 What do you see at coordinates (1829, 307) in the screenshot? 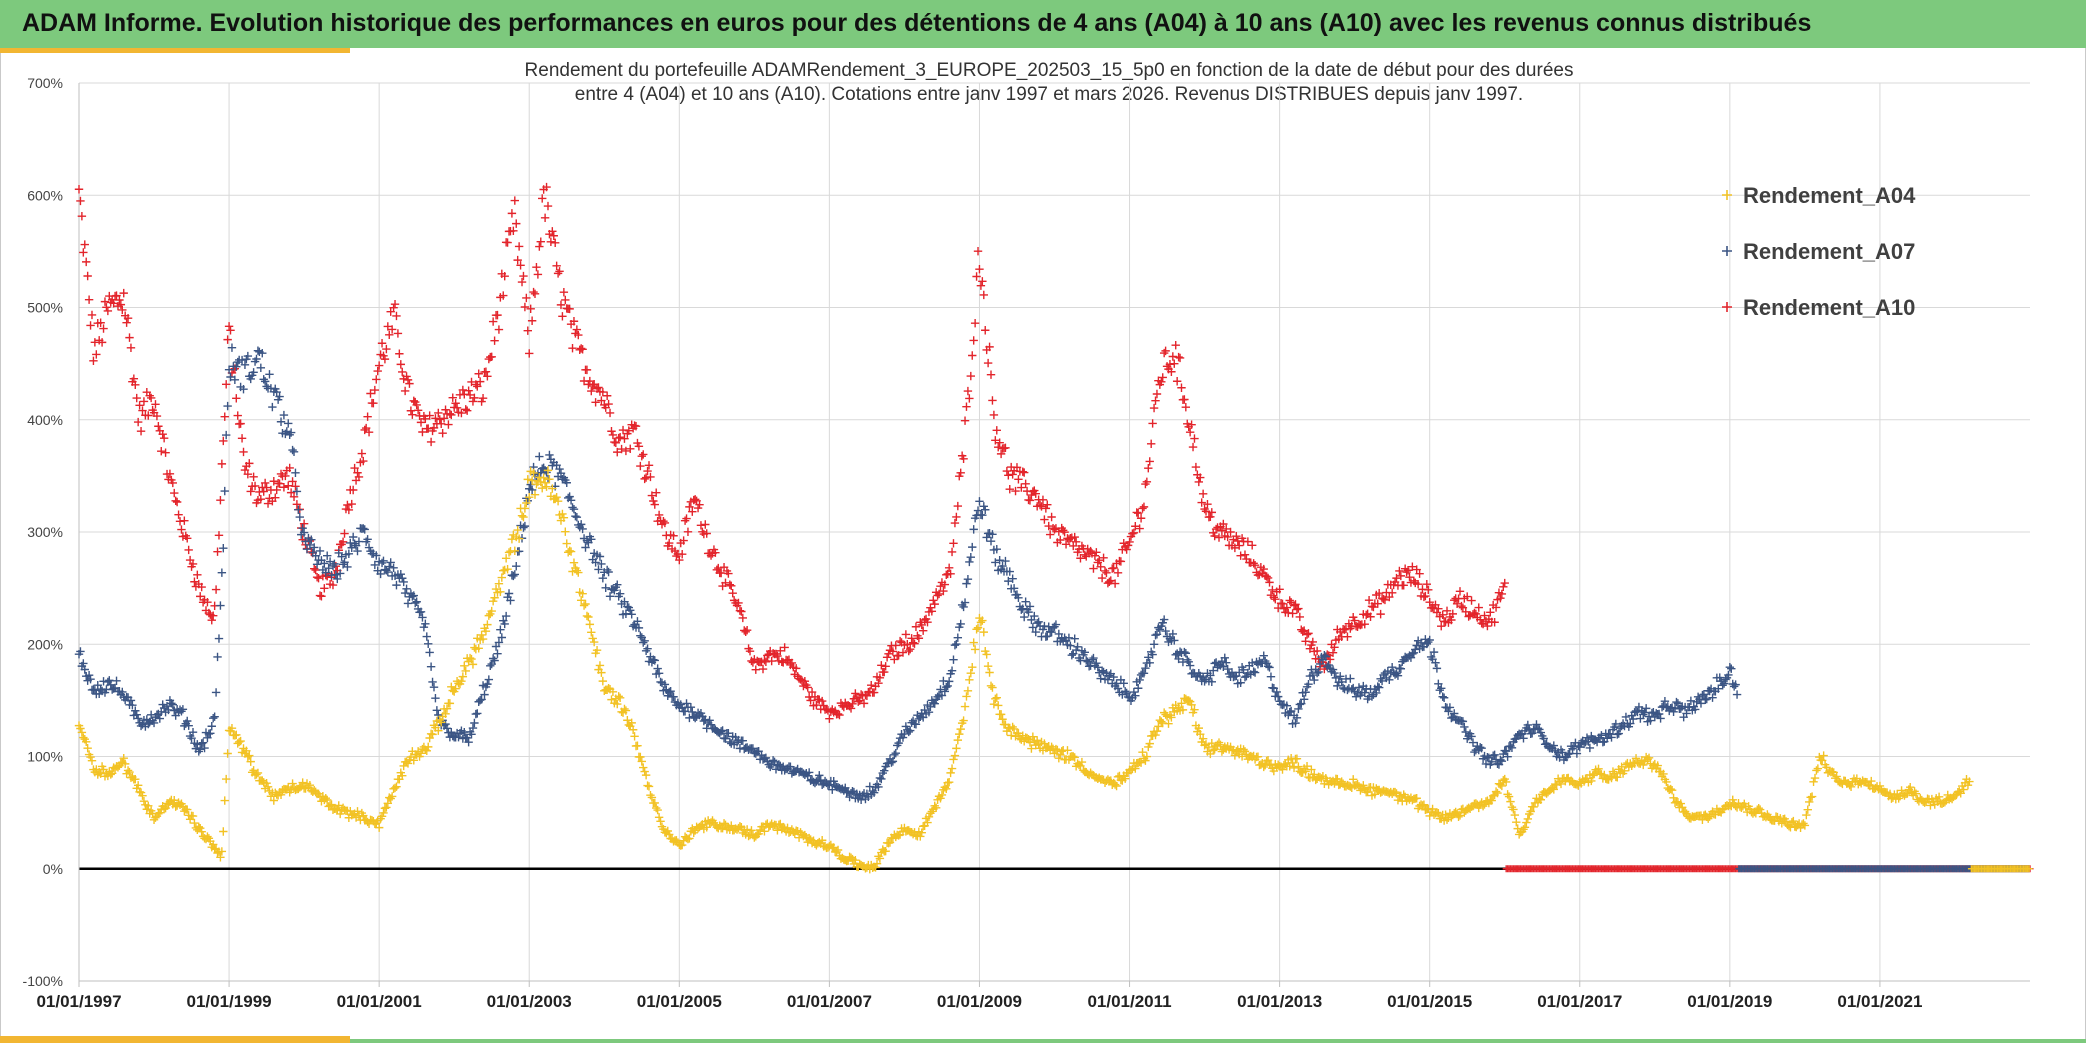
I see `legend-label-rendement-a10: Rendement_A10` at bounding box center [1829, 307].